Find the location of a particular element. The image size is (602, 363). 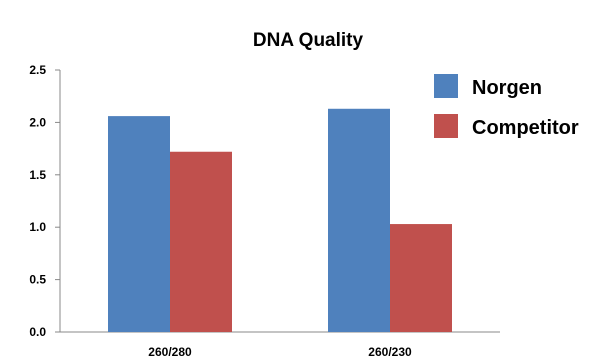

x-tick-label: 260/230 is located at coordinates (390, 352).